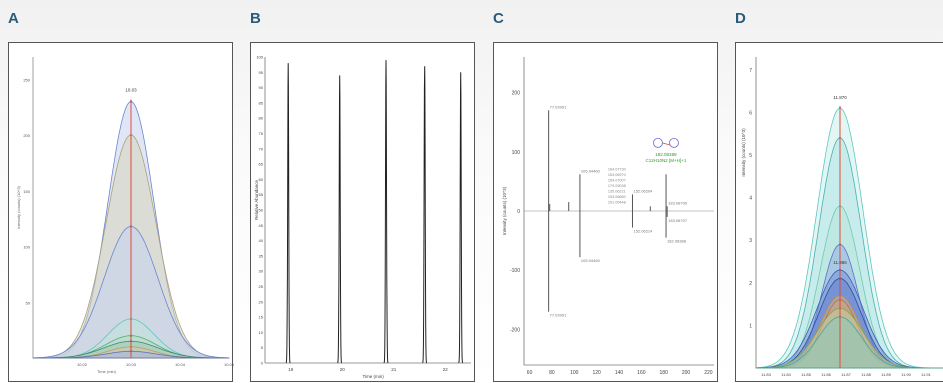 The width and height of the screenshot is (943, 383). What do you see at coordinates (906, 374) in the screenshot?
I see `x-tick-label: 11.90` at bounding box center [906, 374].